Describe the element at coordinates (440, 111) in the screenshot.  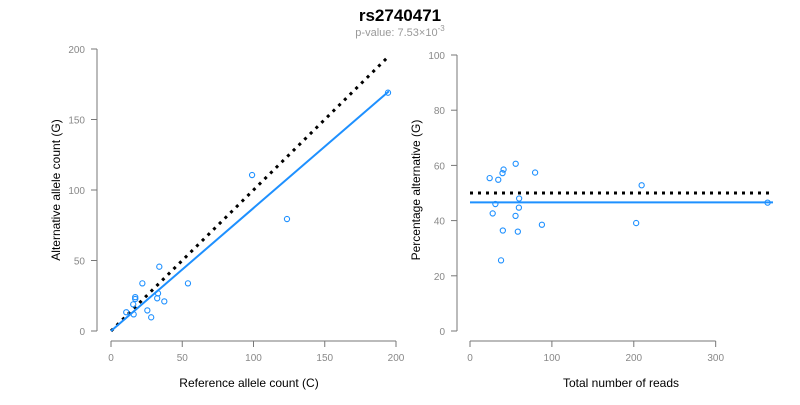
I see `y-tick-label: 80` at that location.